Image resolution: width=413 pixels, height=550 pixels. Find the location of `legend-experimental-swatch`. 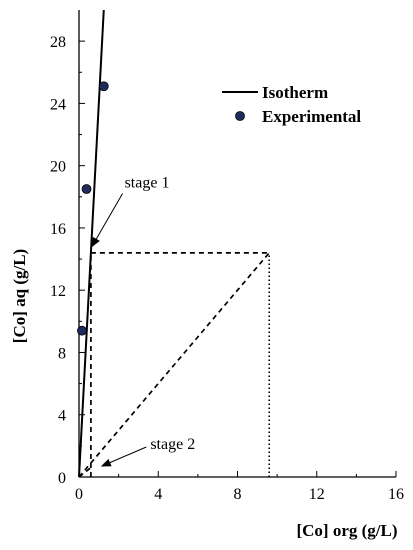

legend-experimental-swatch is located at coordinates (240, 116).